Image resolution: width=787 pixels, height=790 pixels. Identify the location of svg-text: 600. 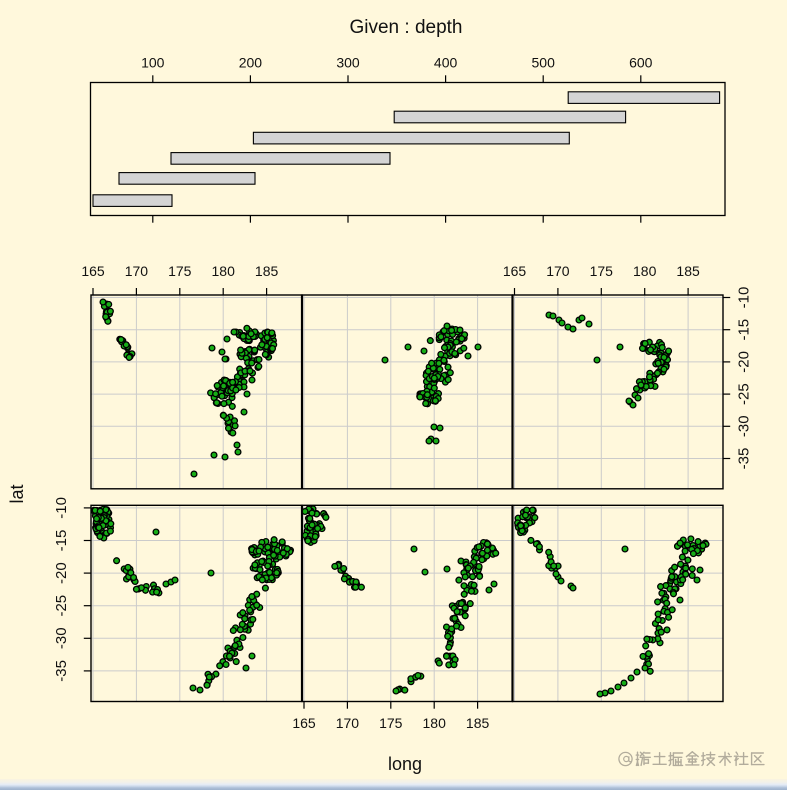
(641, 63).